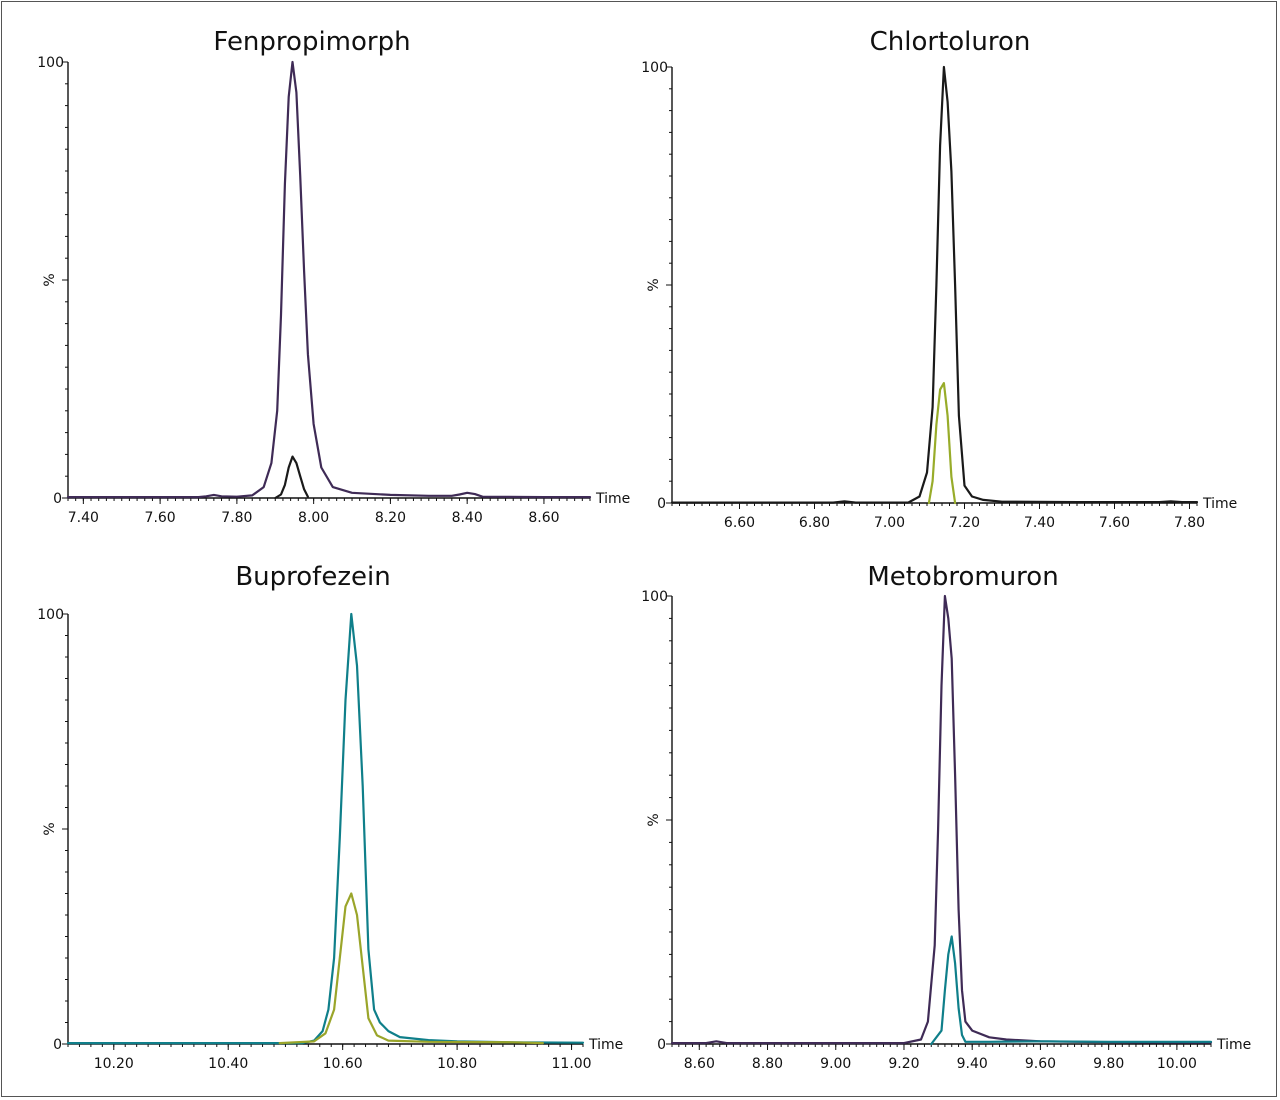  Describe the element at coordinates (889, 523) in the screenshot. I see `x-tick-label: 7.00` at that location.